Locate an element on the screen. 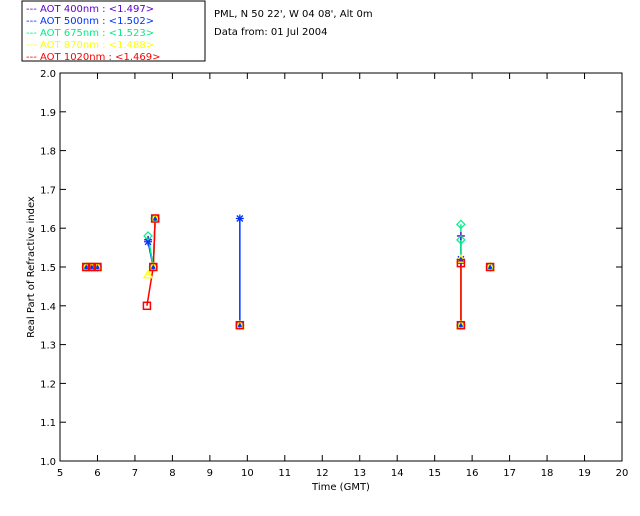 This screenshot has height=516, width=640. x-tick-label: 15 is located at coordinates (434, 473).